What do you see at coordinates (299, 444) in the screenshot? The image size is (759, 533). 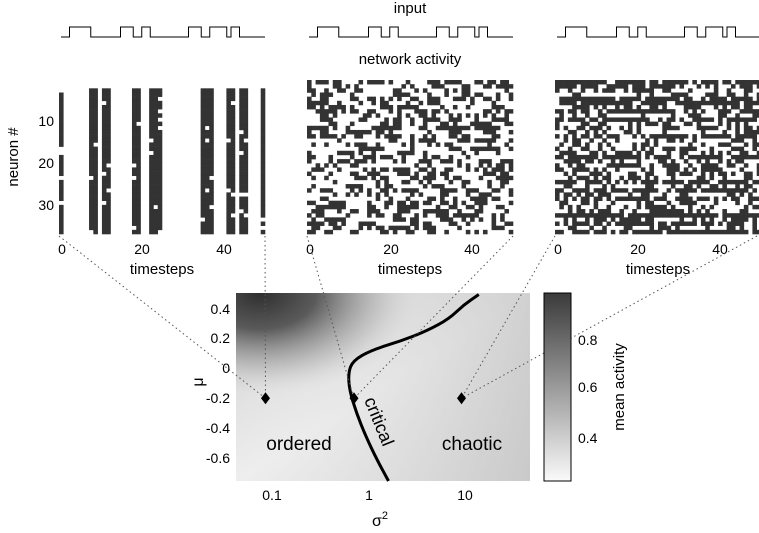 I see `ordered-region-label: ordered` at bounding box center [299, 444].